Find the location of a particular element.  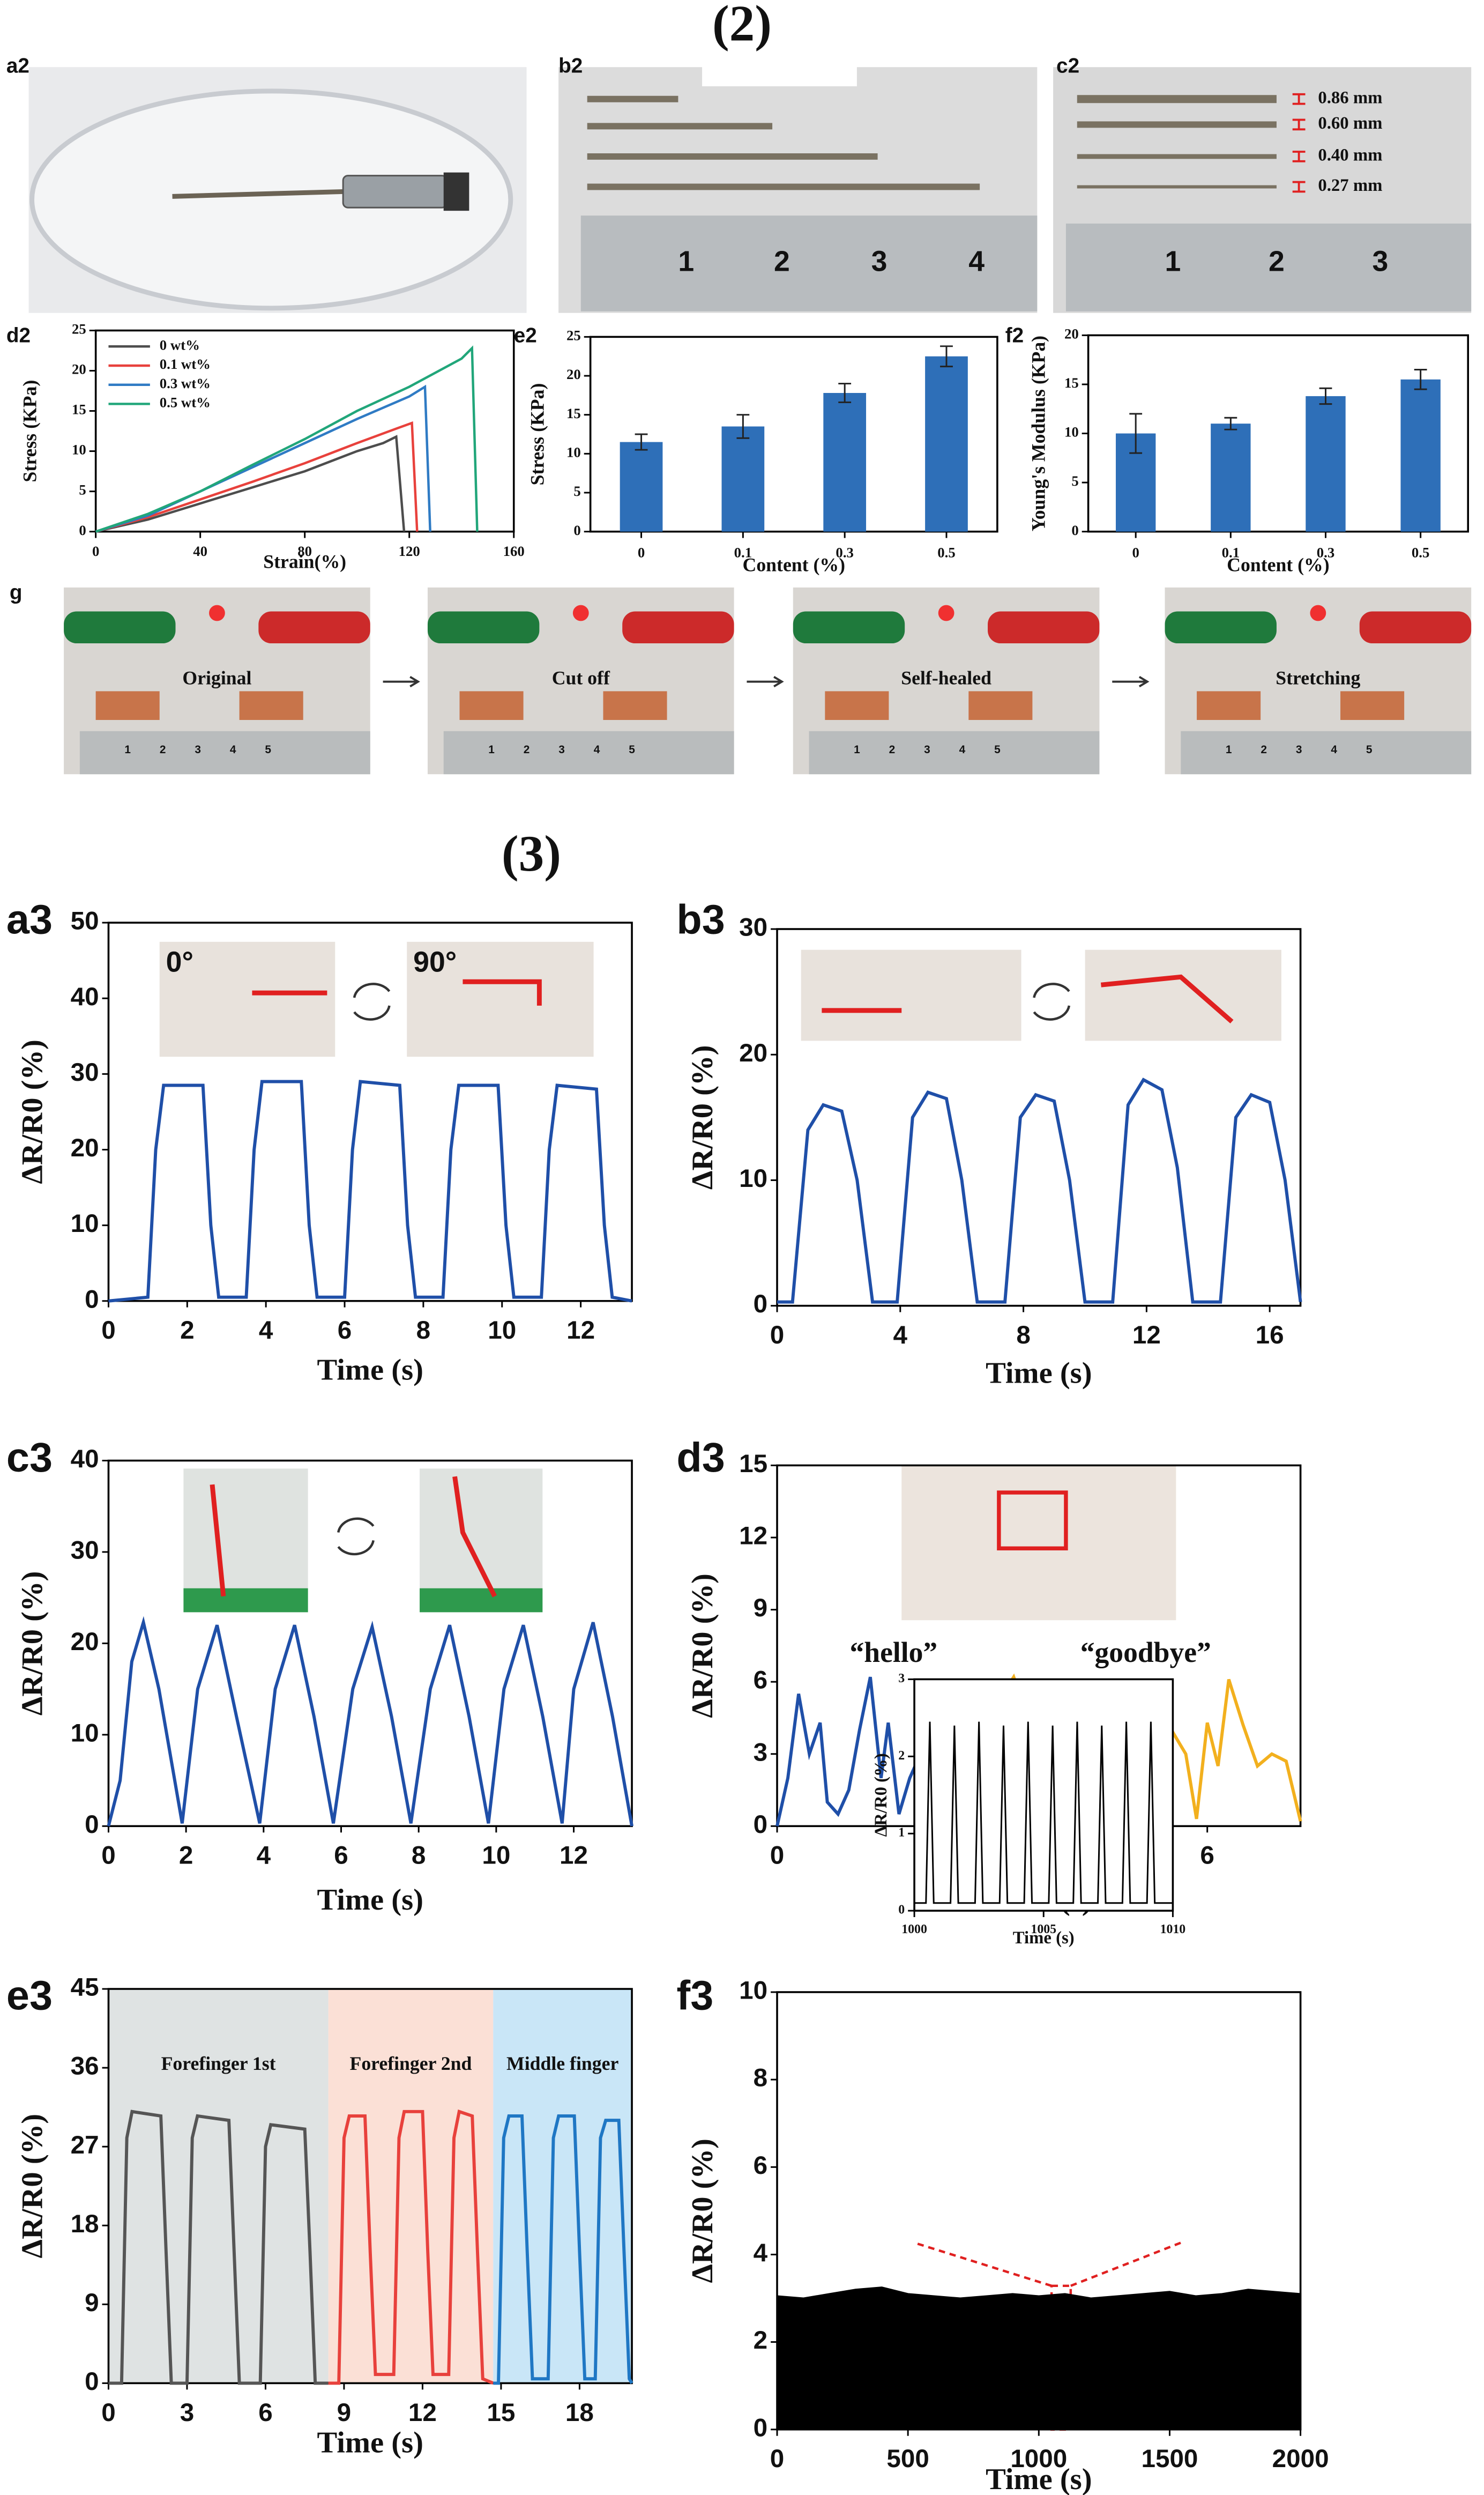

y-tick-label: 25 is located at coordinates (79, 329).